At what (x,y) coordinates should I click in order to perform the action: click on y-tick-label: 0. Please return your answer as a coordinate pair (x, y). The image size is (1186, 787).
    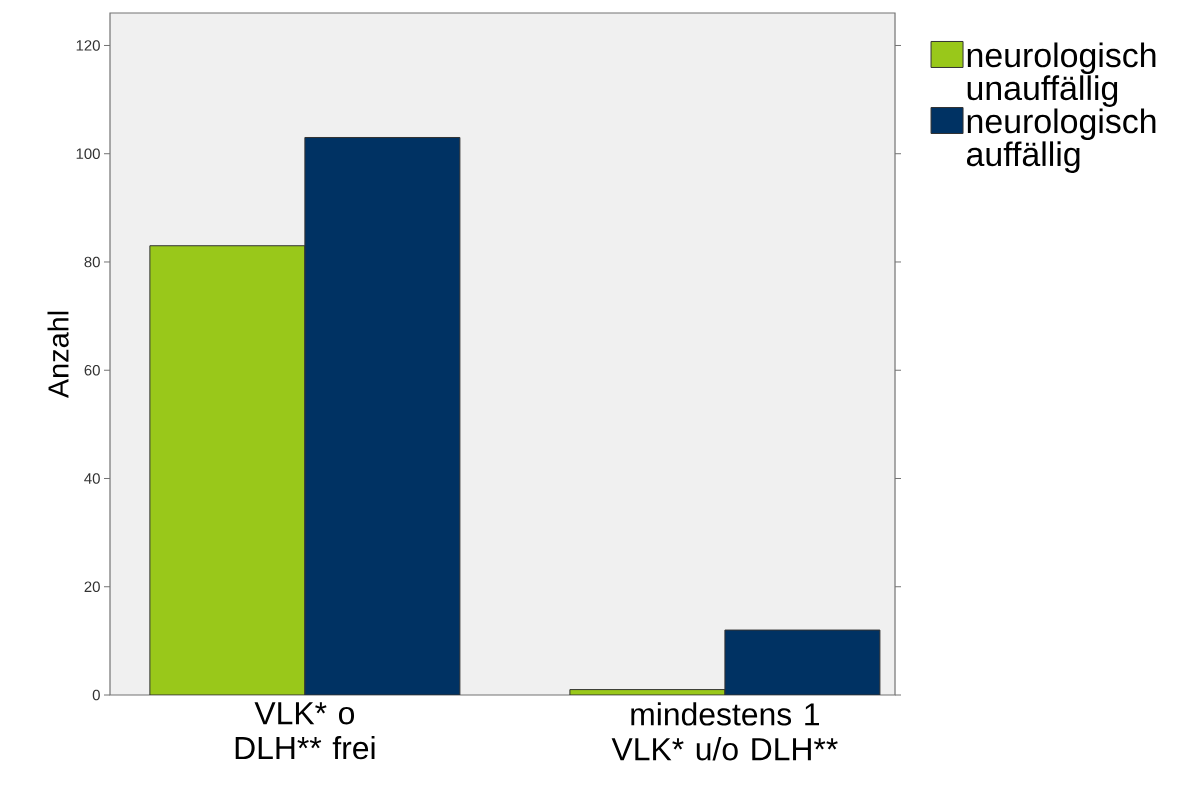
    Looking at the image, I should click on (96, 695).